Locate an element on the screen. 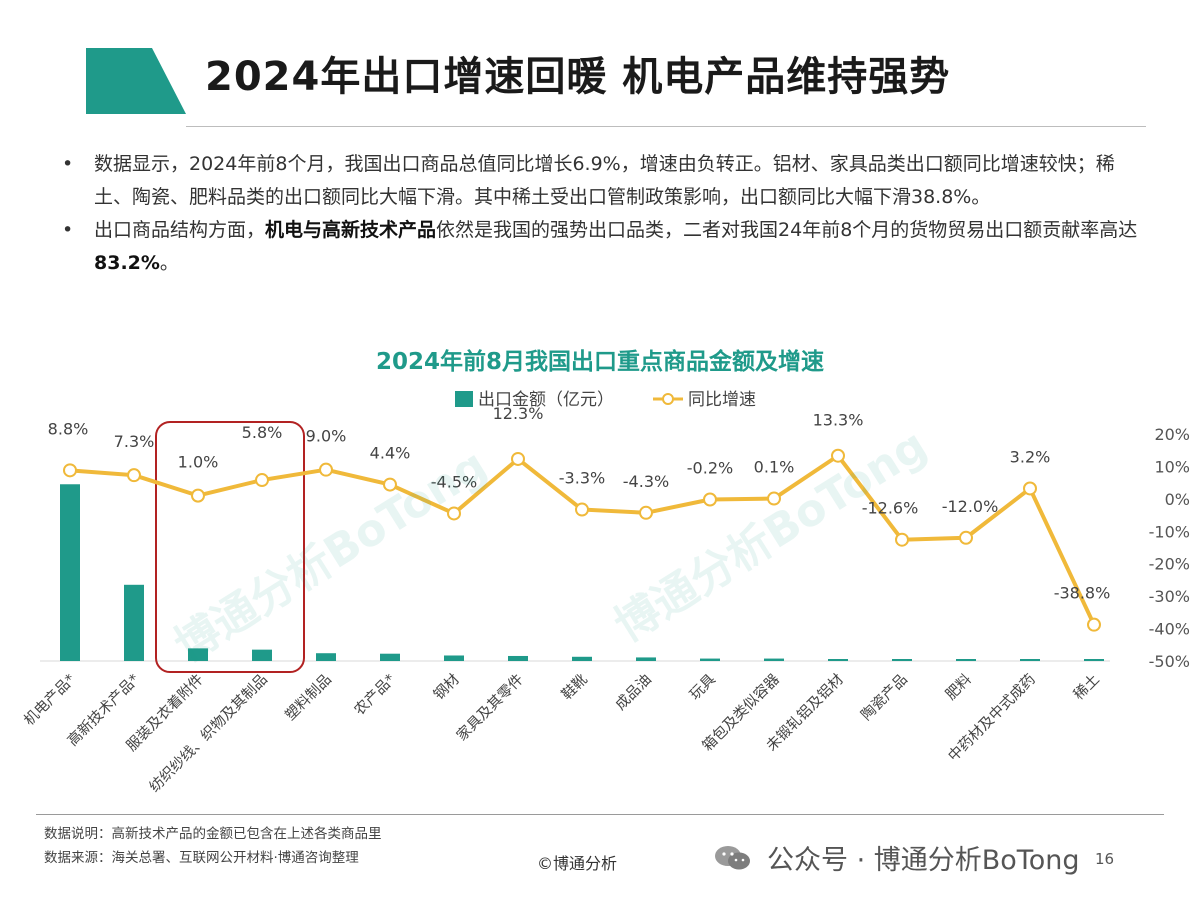 This screenshot has width=1200, height=900. category-label: 肥料 is located at coordinates (958, 687).